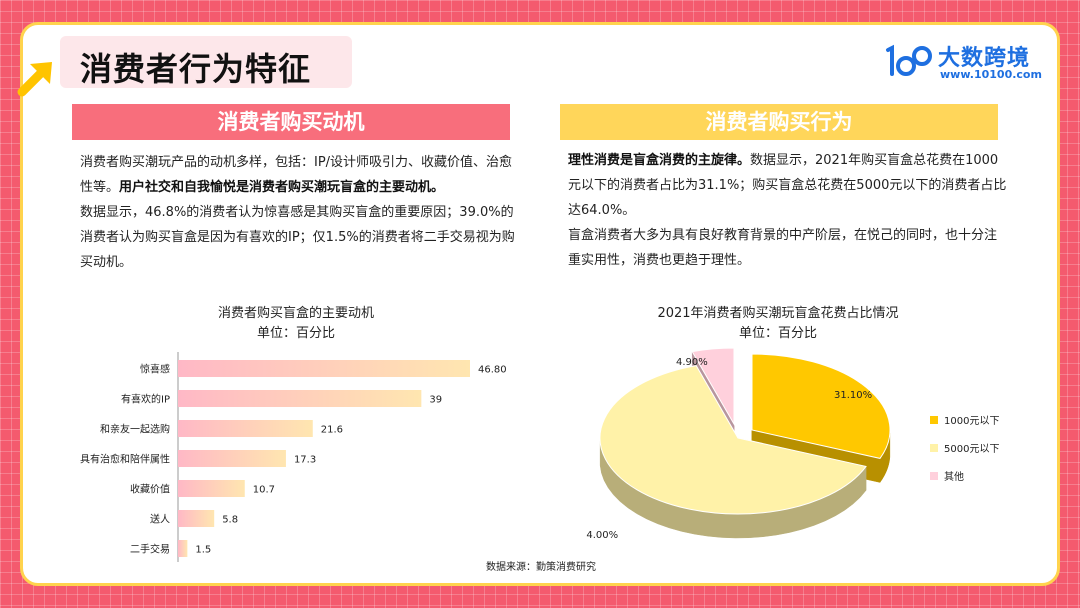 The height and width of the screenshot is (608, 1080). I want to click on logo-name: 大数跨境, so click(984, 58).